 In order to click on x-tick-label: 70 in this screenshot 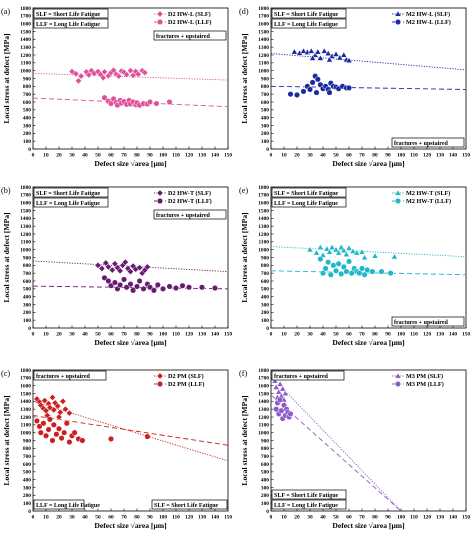, I will do `click(362, 156)`.